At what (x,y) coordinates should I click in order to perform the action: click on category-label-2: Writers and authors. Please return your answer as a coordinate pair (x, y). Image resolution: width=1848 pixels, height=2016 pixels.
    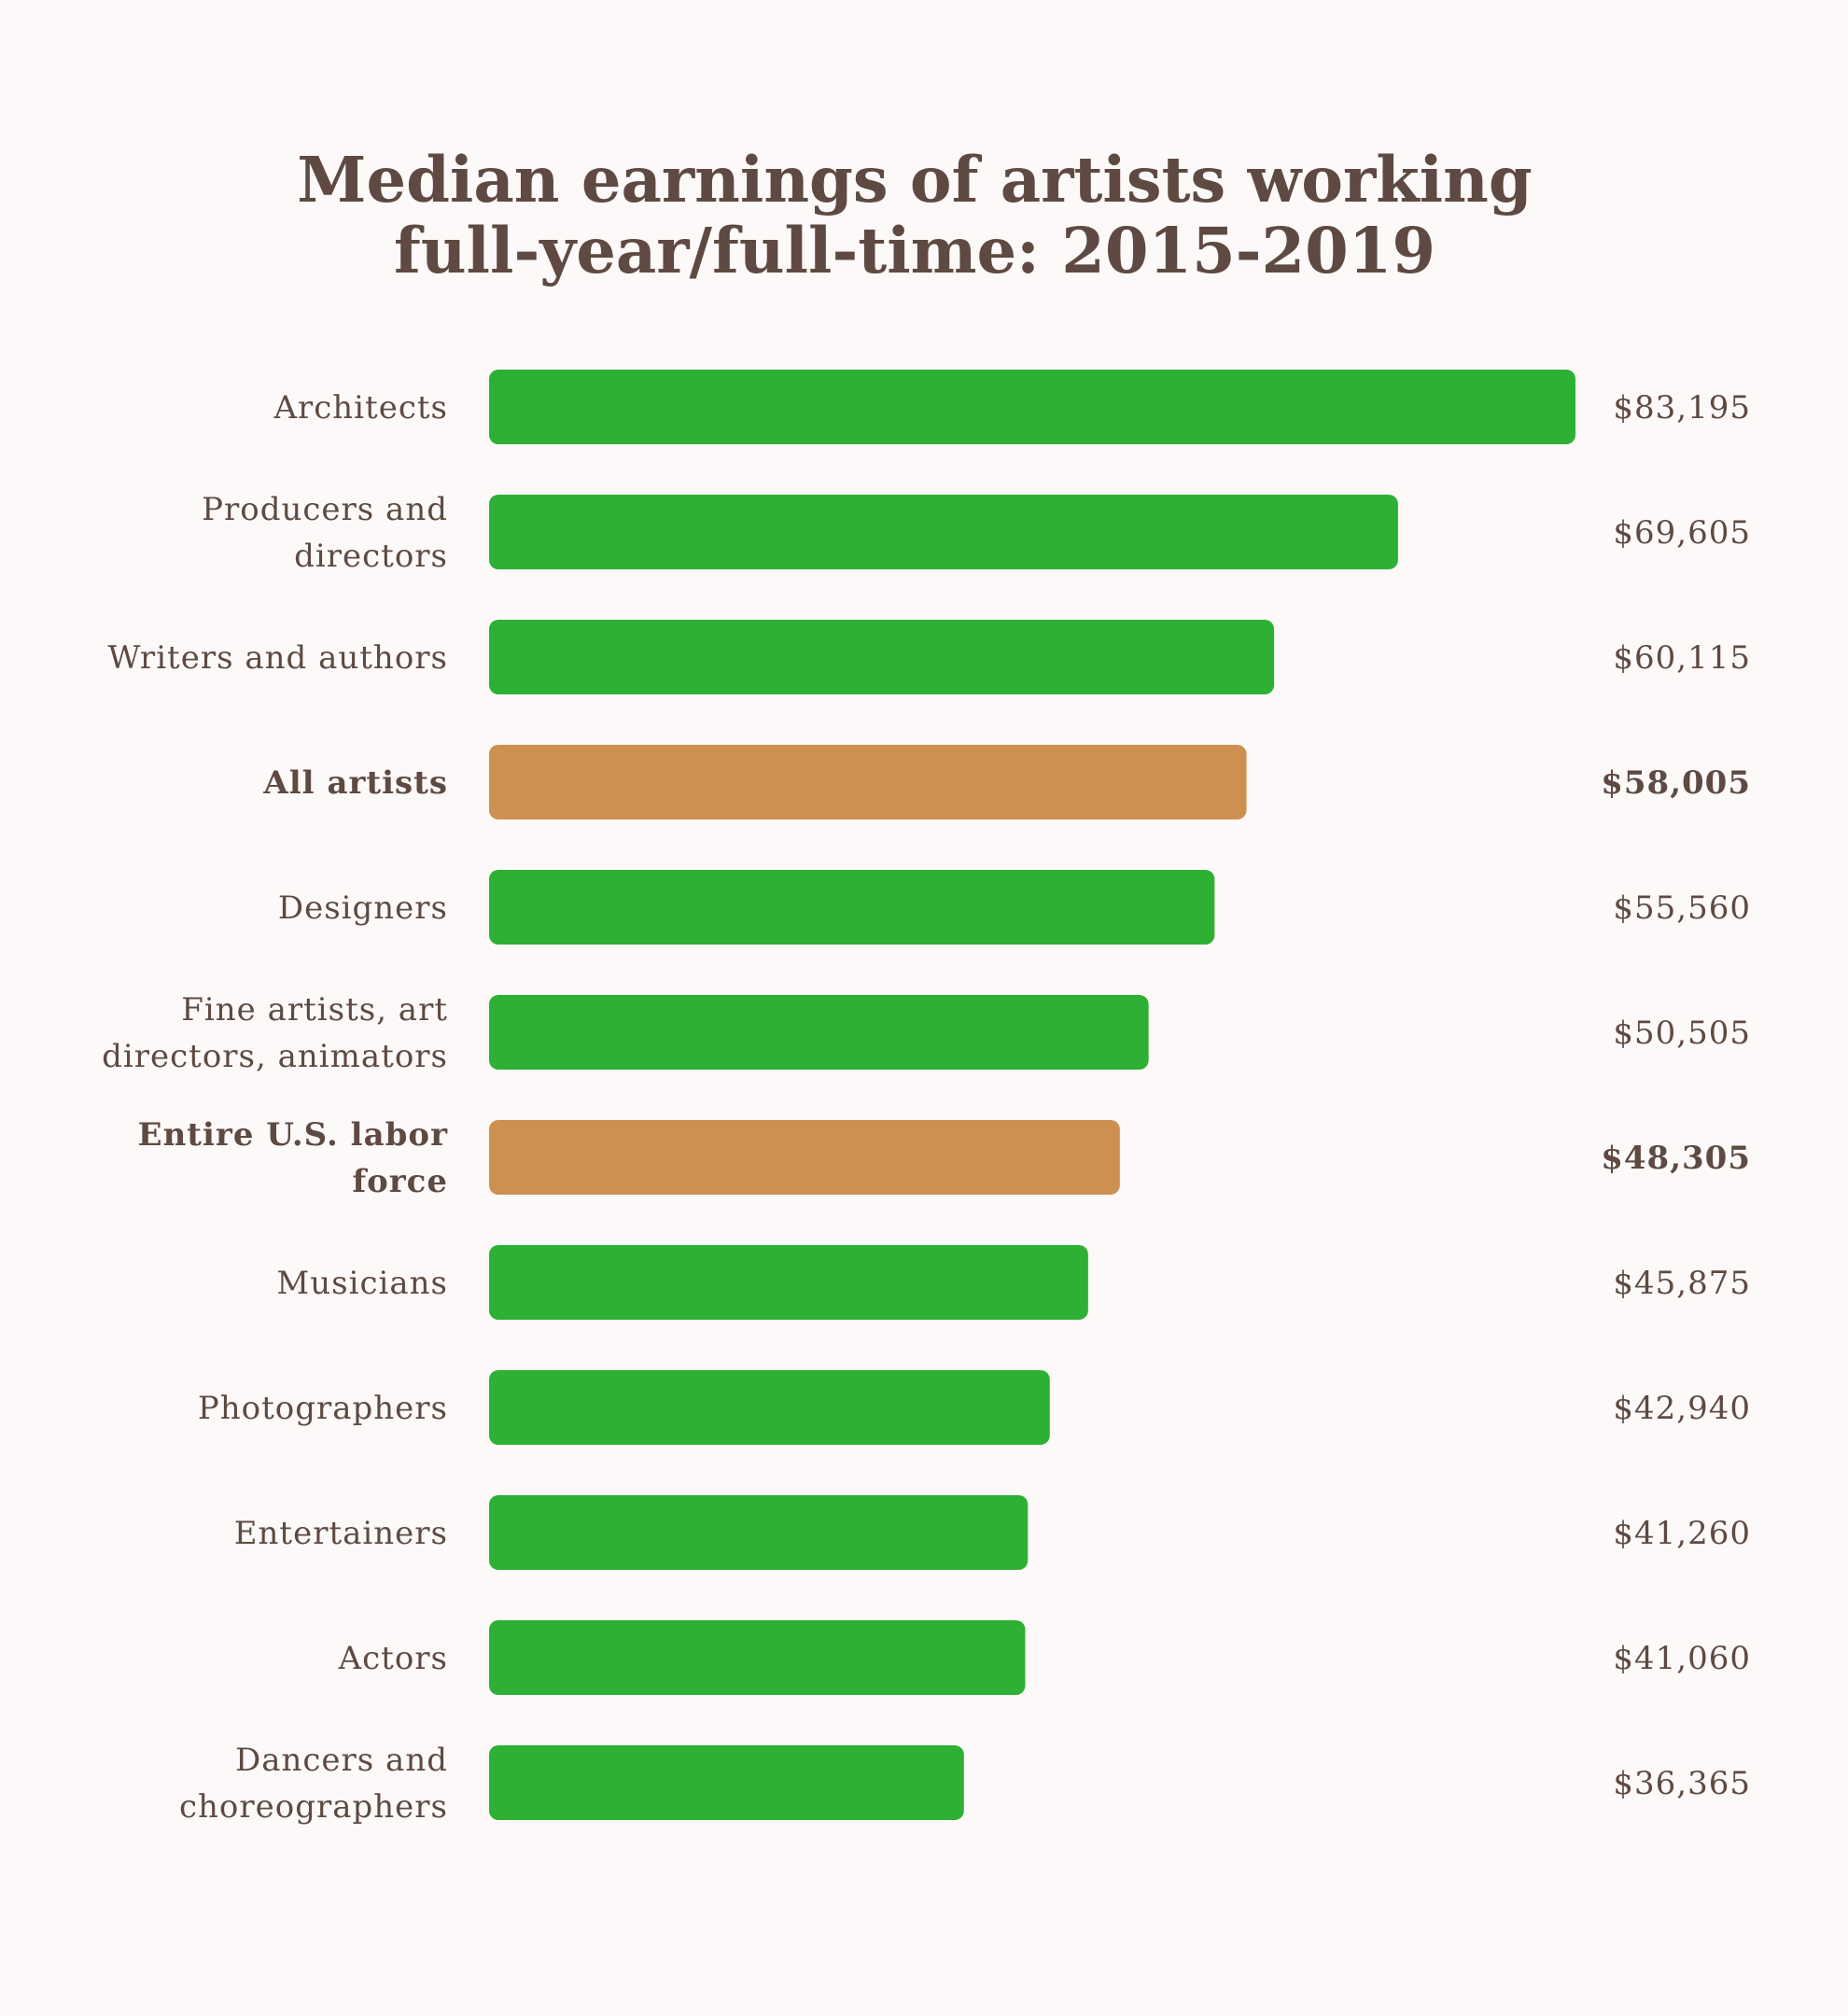
    Looking at the image, I should click on (278, 658).